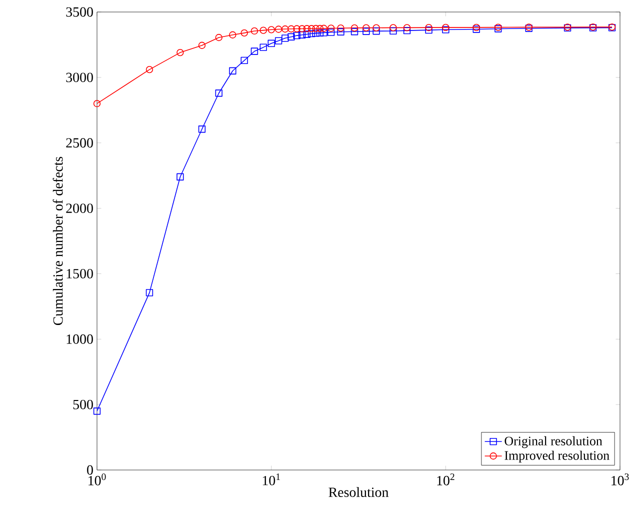 The height and width of the screenshot is (531, 636). What do you see at coordinates (553, 442) in the screenshot?
I see `legend-label: Original resolution` at bounding box center [553, 442].